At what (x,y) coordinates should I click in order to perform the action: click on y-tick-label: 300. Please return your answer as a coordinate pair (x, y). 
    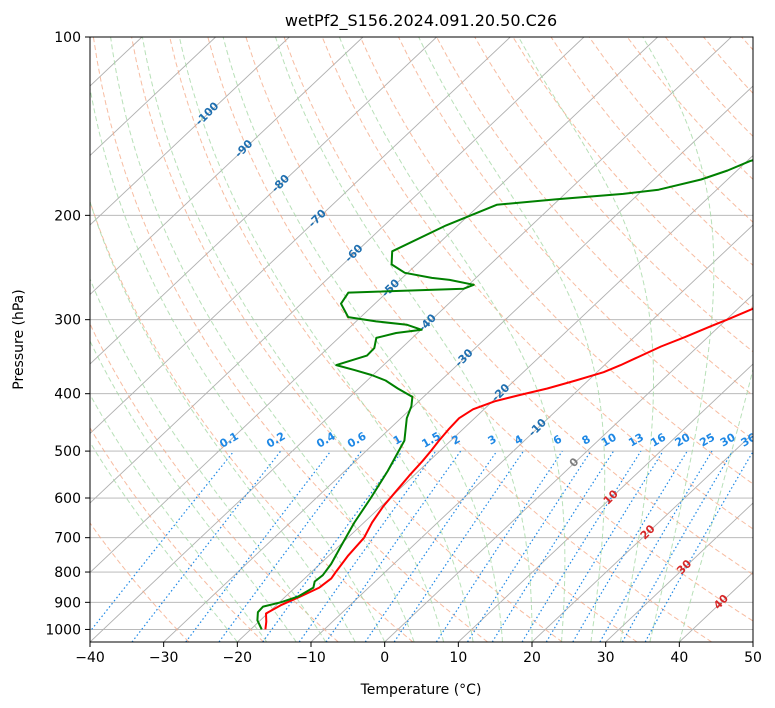
    Looking at the image, I should click on (67, 321).